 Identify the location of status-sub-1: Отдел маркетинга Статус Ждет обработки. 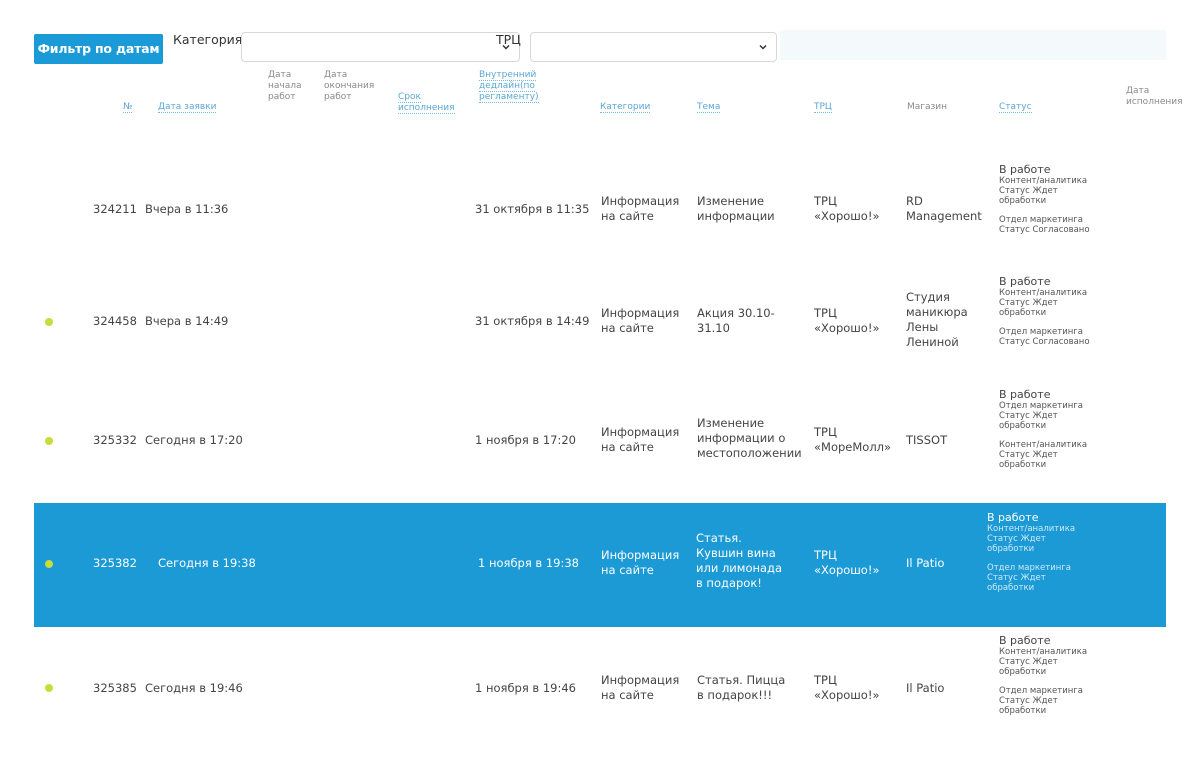
(1041, 416).